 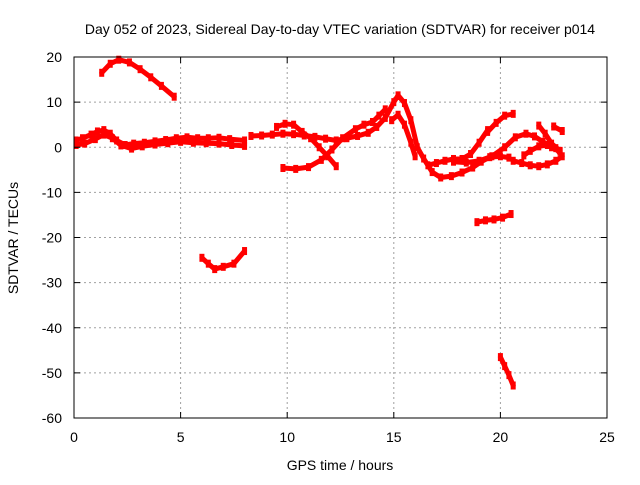 I want to click on series-arc-late-upper, so click(x=500, y=122).